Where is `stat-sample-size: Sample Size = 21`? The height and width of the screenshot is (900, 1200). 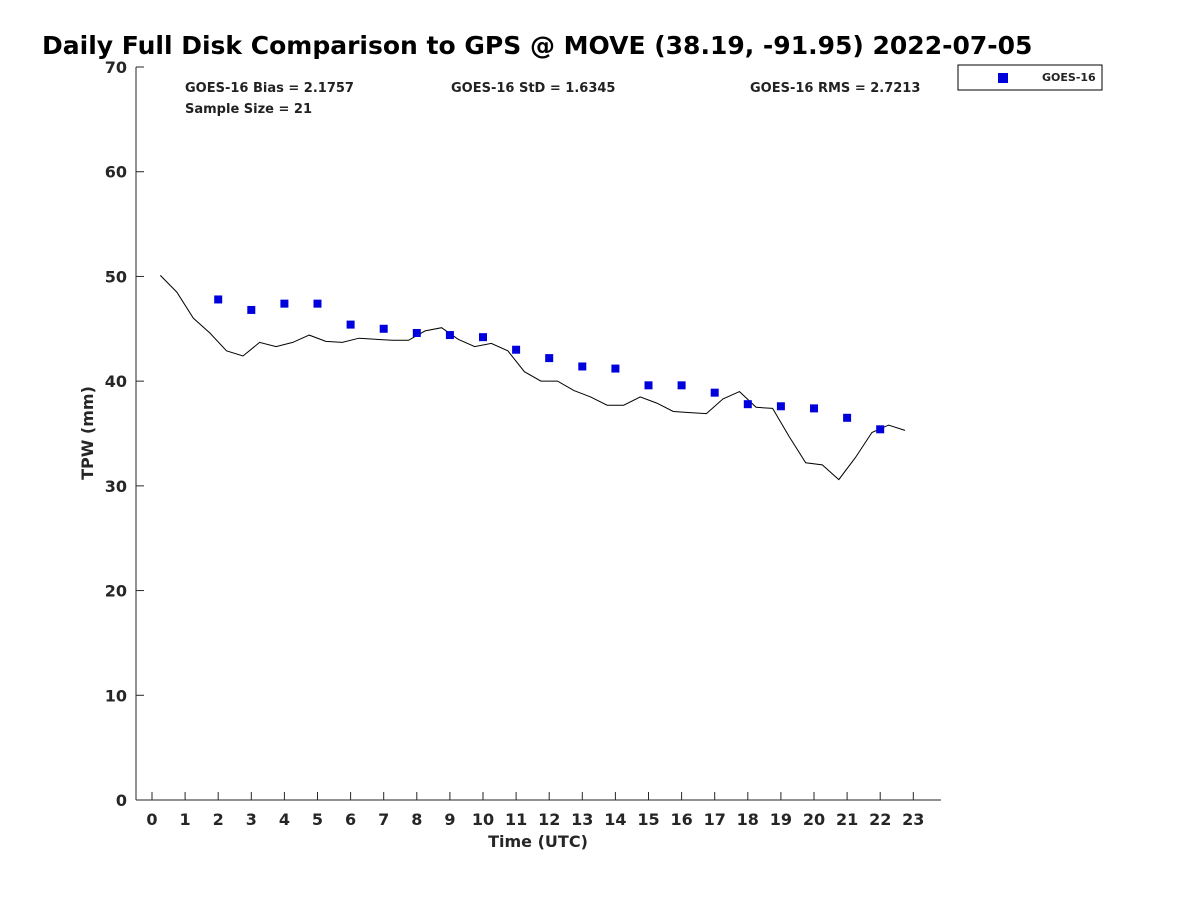 stat-sample-size: Sample Size = 21 is located at coordinates (248, 109).